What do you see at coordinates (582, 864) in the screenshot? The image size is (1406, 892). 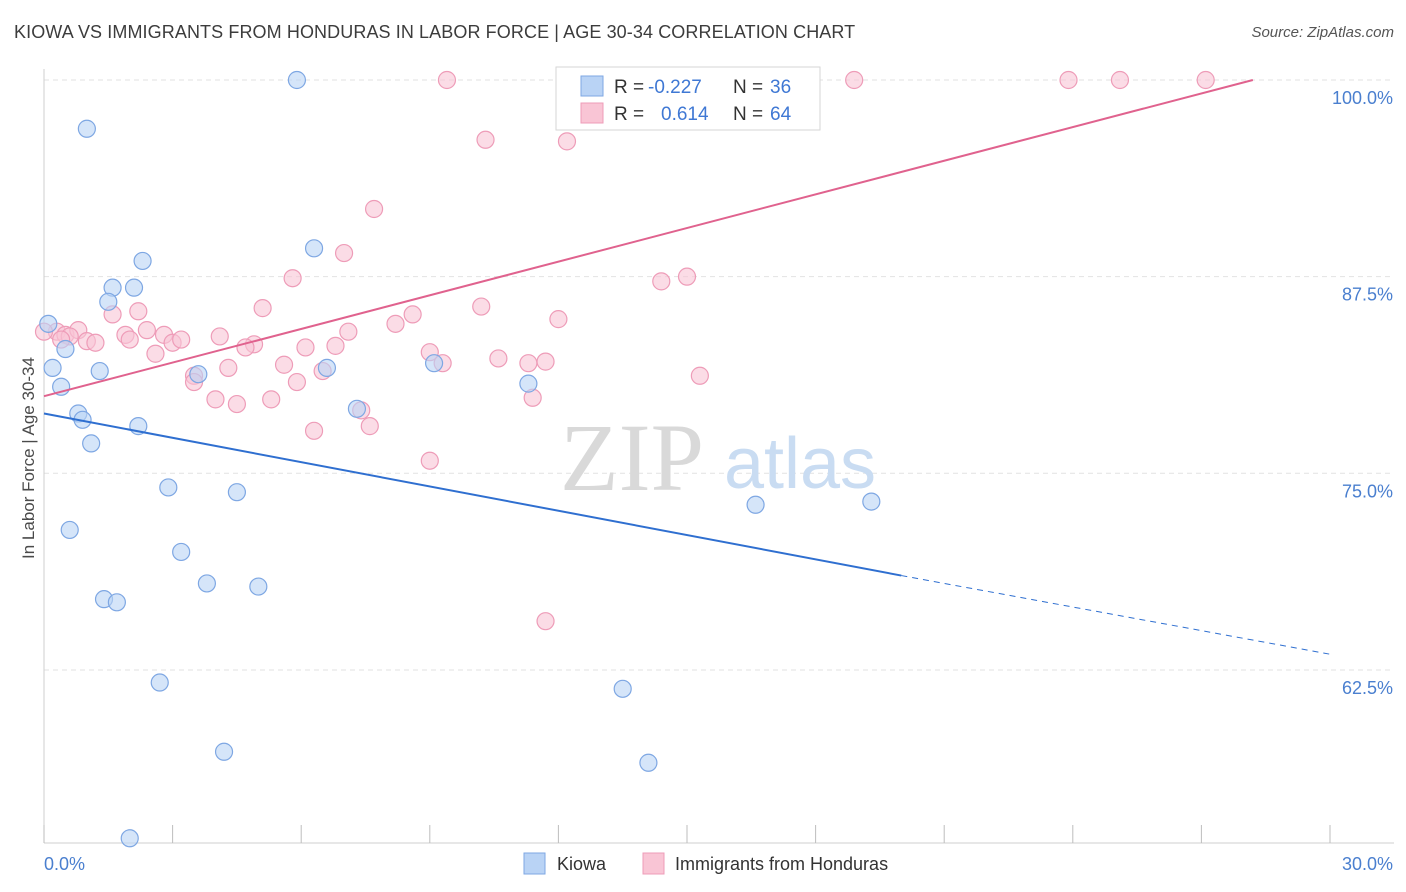 I see `bottom-legend-kiowa: Kiowa` at bounding box center [582, 864].